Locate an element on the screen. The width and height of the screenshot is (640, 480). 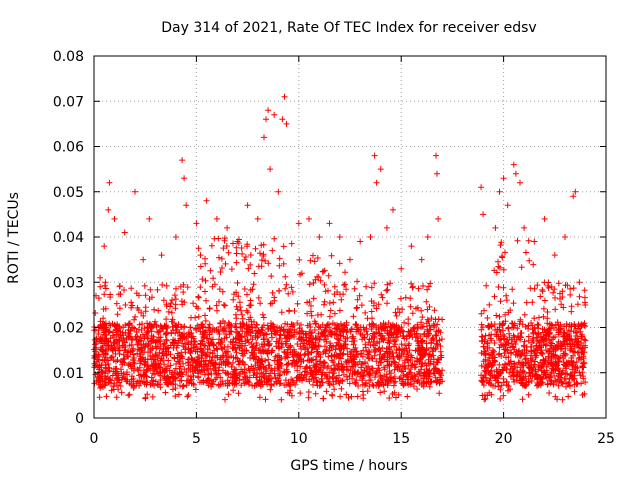
x-tick-labels: 0 5 10 15 20 25 is located at coordinates (352, 439).